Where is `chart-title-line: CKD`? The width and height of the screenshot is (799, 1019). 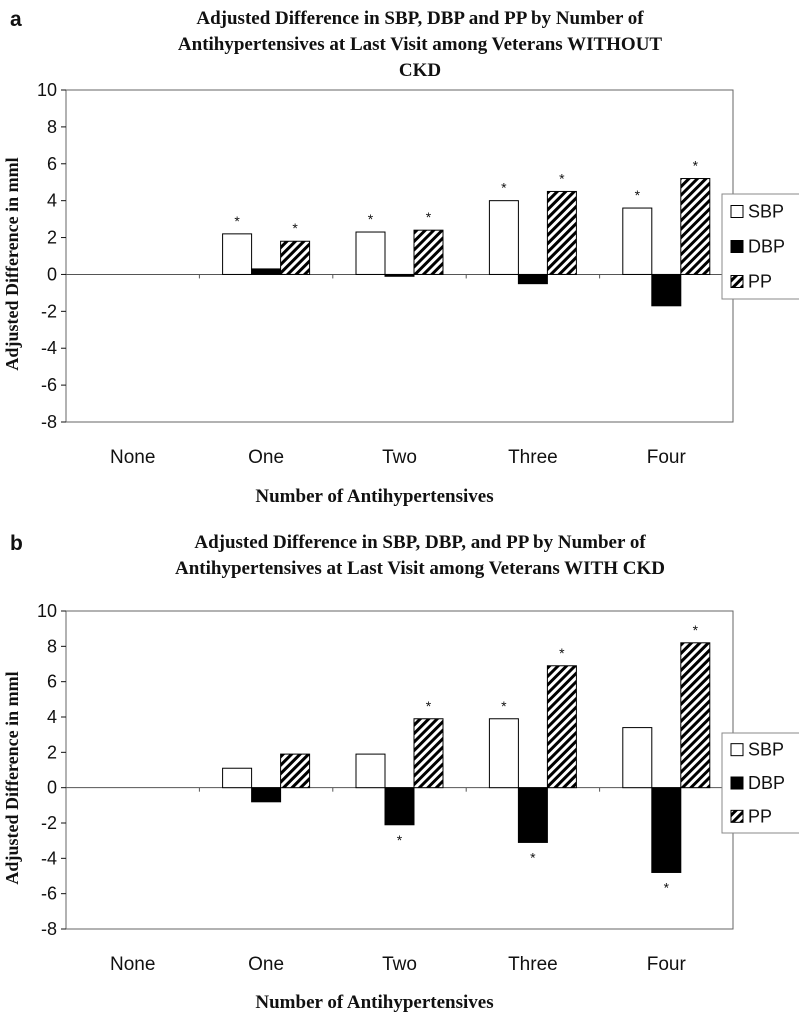 chart-title-line: CKD is located at coordinates (420, 70).